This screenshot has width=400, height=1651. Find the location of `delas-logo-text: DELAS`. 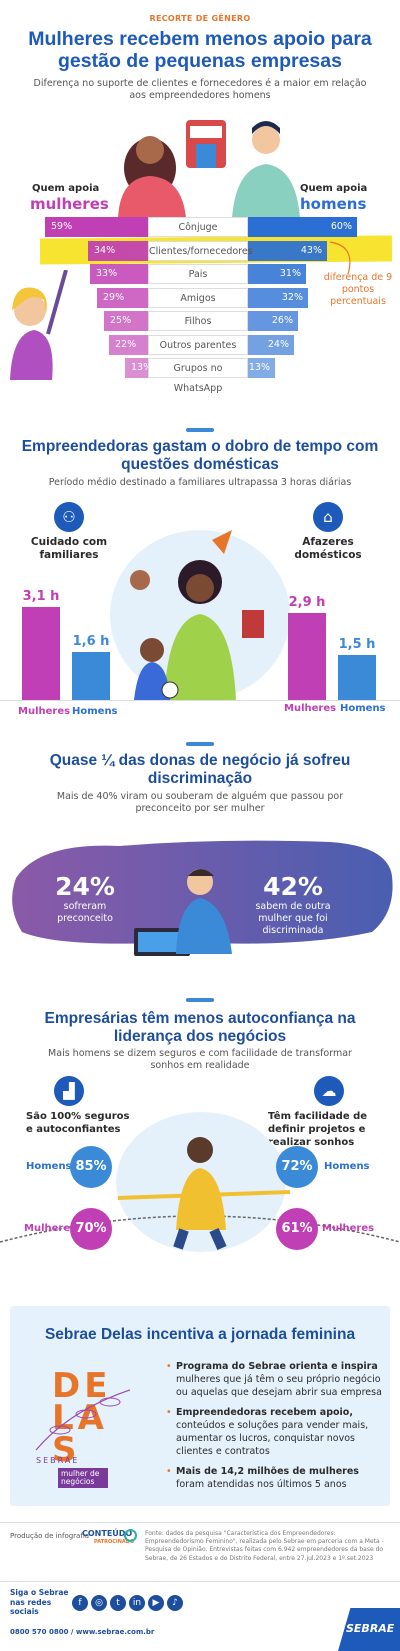

delas-logo-text: DELAS is located at coordinates (82, 1418).